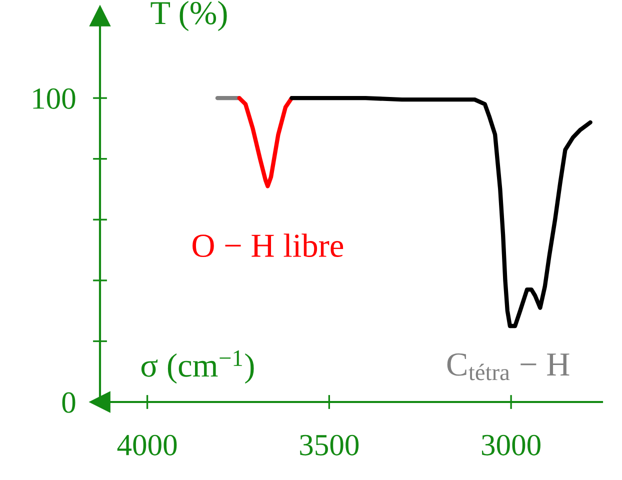  Describe the element at coordinates (188, 16) in the screenshot. I see `y-axis-title: T (%)` at that location.